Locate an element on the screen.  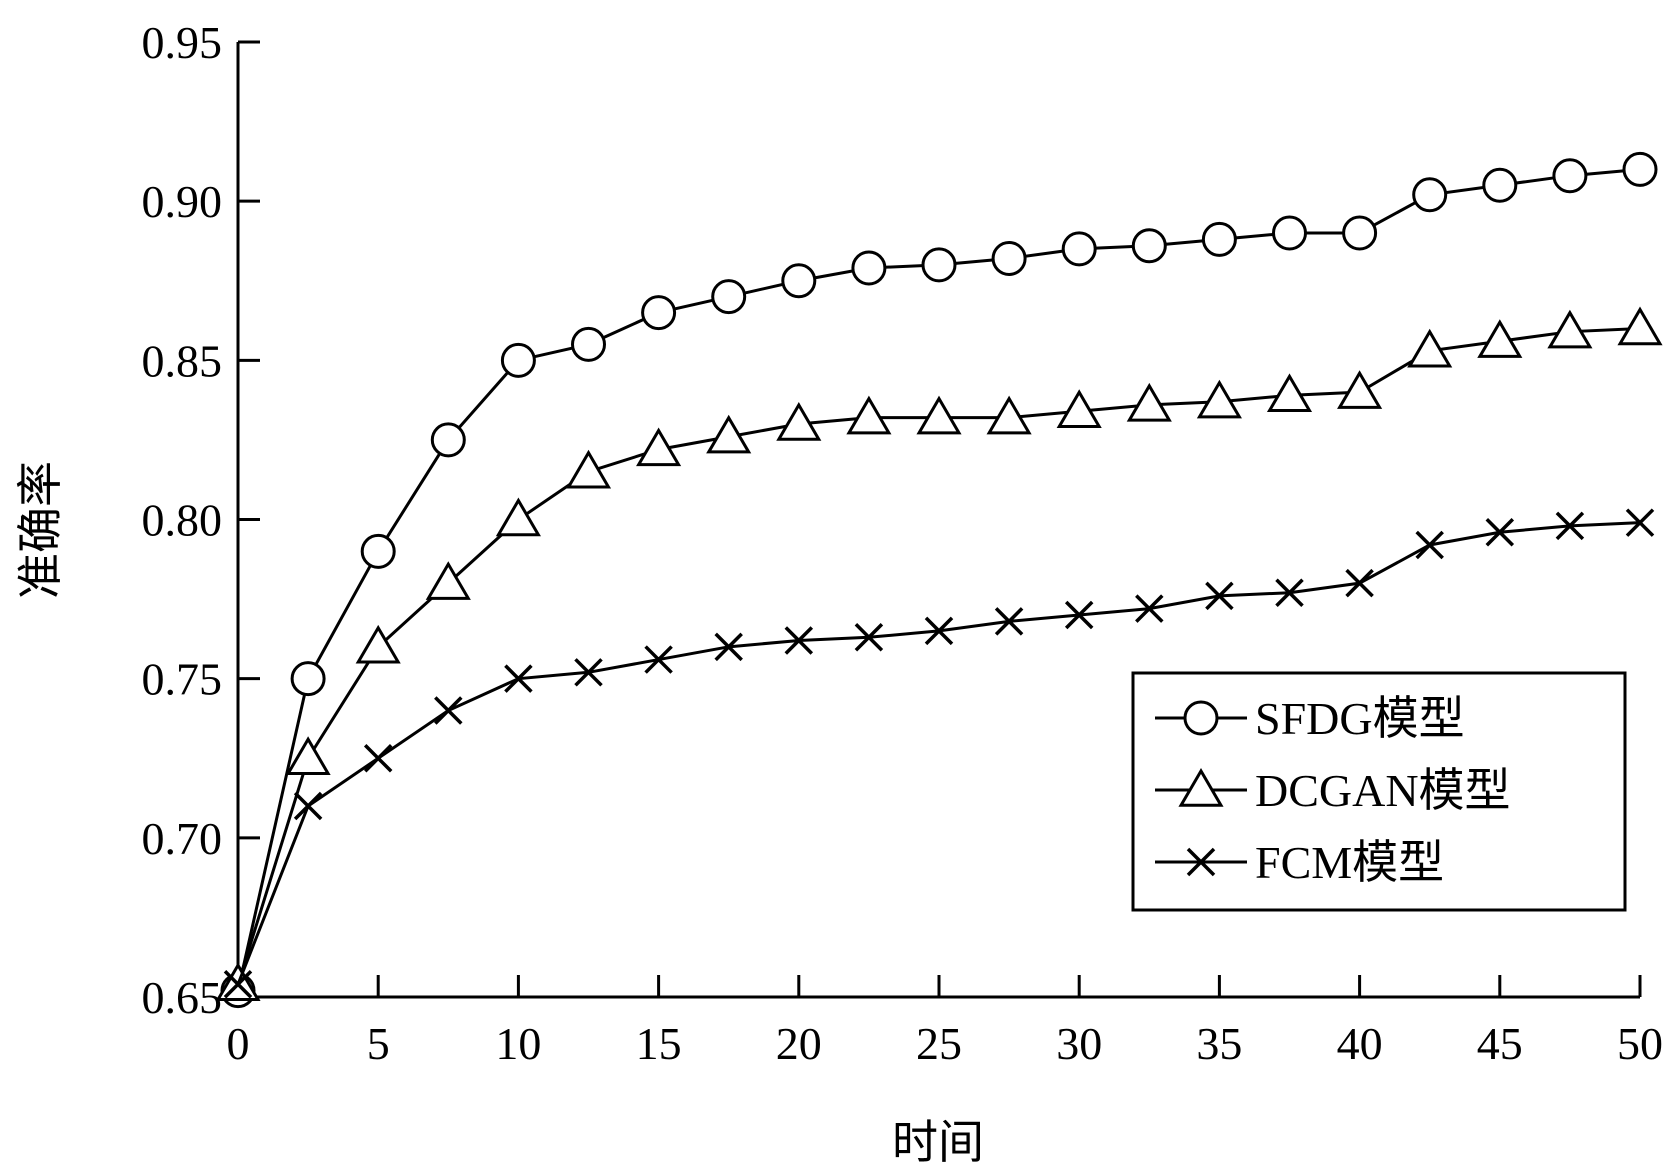
x-tick-label: 30 is located at coordinates (1079, 1043).